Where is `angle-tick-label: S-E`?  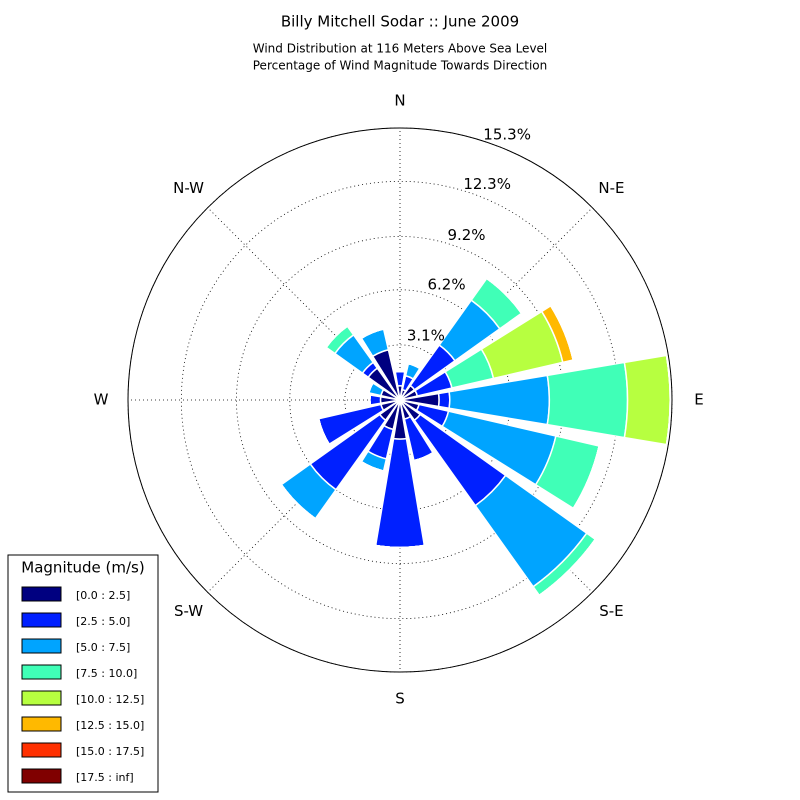 angle-tick-label: S-E is located at coordinates (611, 611).